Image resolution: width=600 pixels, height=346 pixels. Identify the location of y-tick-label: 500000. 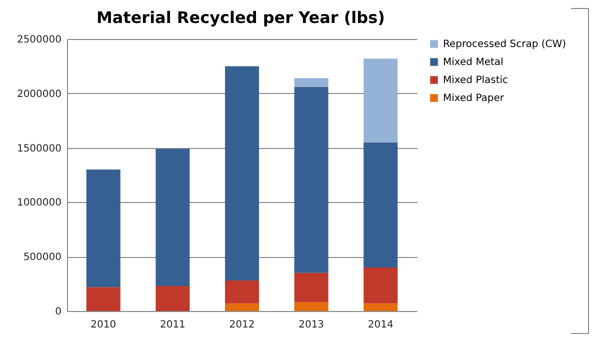
(42, 258).